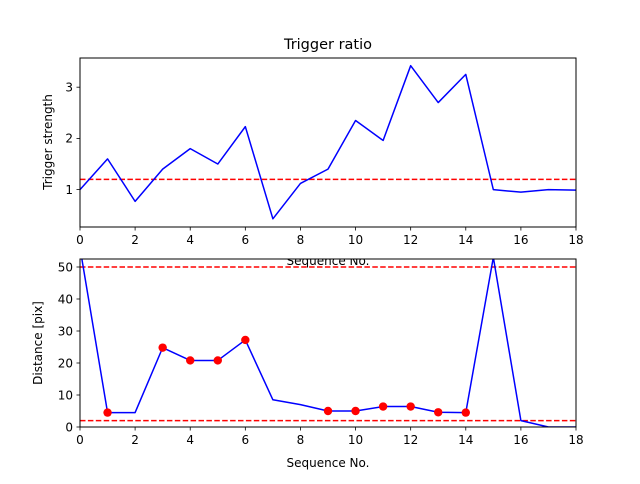 This screenshot has height=484, width=640. Describe the element at coordinates (65, 395) in the screenshot. I see `bottom-ytick-label: 10` at that location.